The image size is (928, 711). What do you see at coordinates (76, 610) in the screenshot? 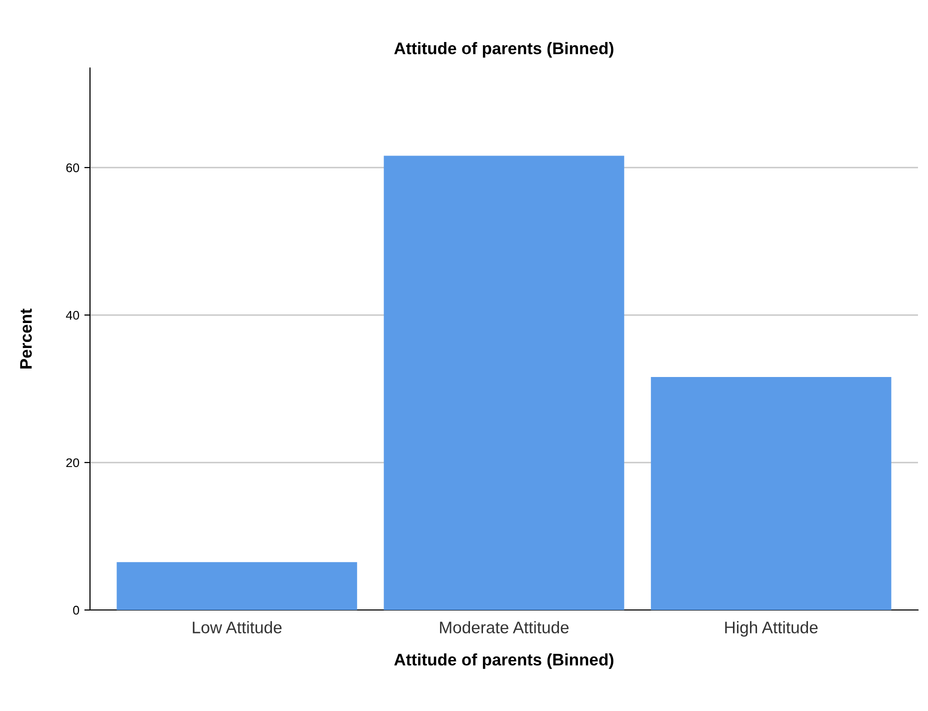
I see `y-tick-label: 0` at bounding box center [76, 610].